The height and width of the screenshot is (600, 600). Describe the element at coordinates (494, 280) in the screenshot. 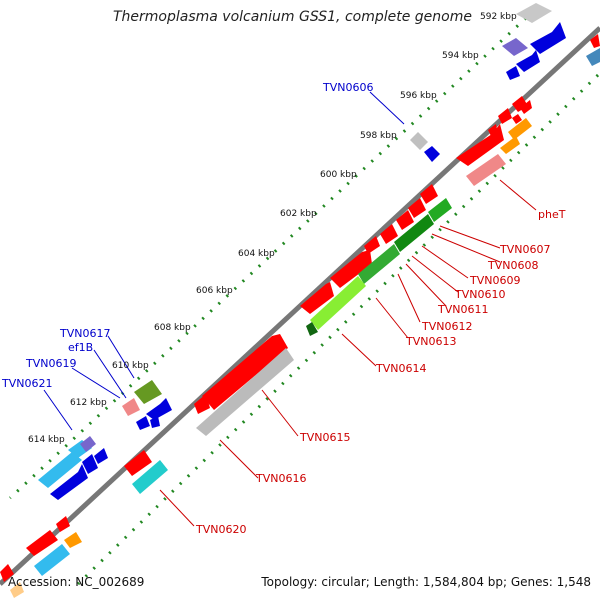

I see `gene-label: TVN0609` at that location.